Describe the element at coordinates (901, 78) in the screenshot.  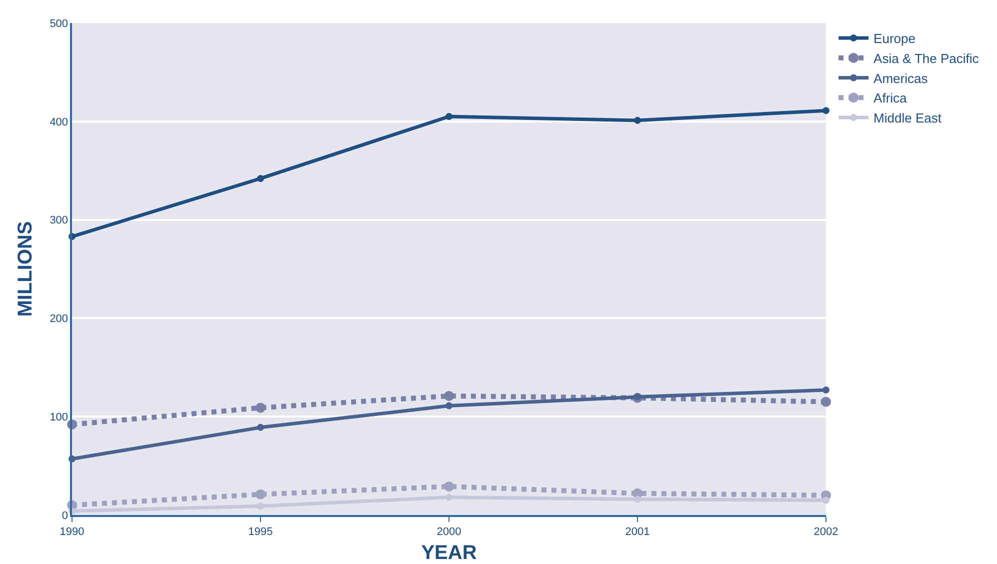
I see `legend-label: Americas` at that location.